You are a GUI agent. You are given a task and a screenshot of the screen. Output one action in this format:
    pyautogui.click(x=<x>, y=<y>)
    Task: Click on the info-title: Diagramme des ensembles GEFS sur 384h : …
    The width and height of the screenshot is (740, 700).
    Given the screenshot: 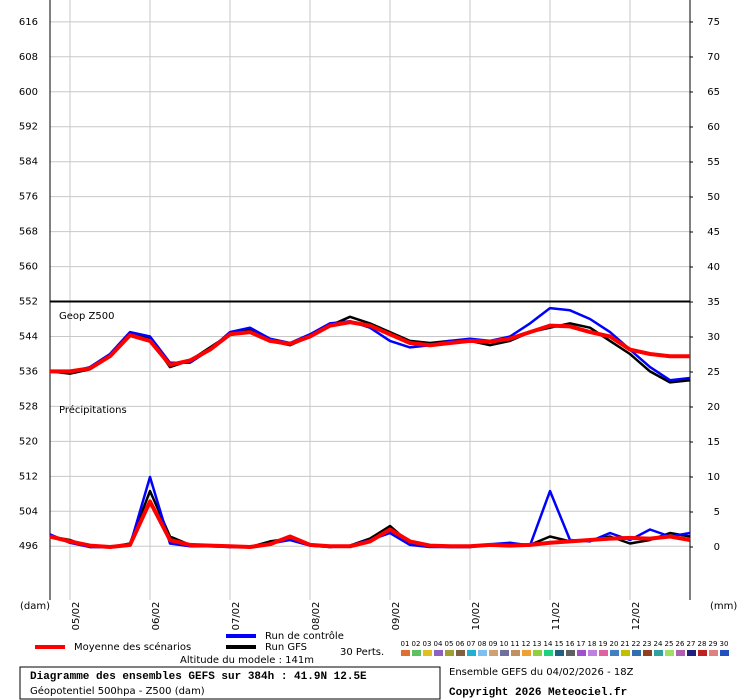 What is the action you would take?
    pyautogui.click(x=198, y=677)
    